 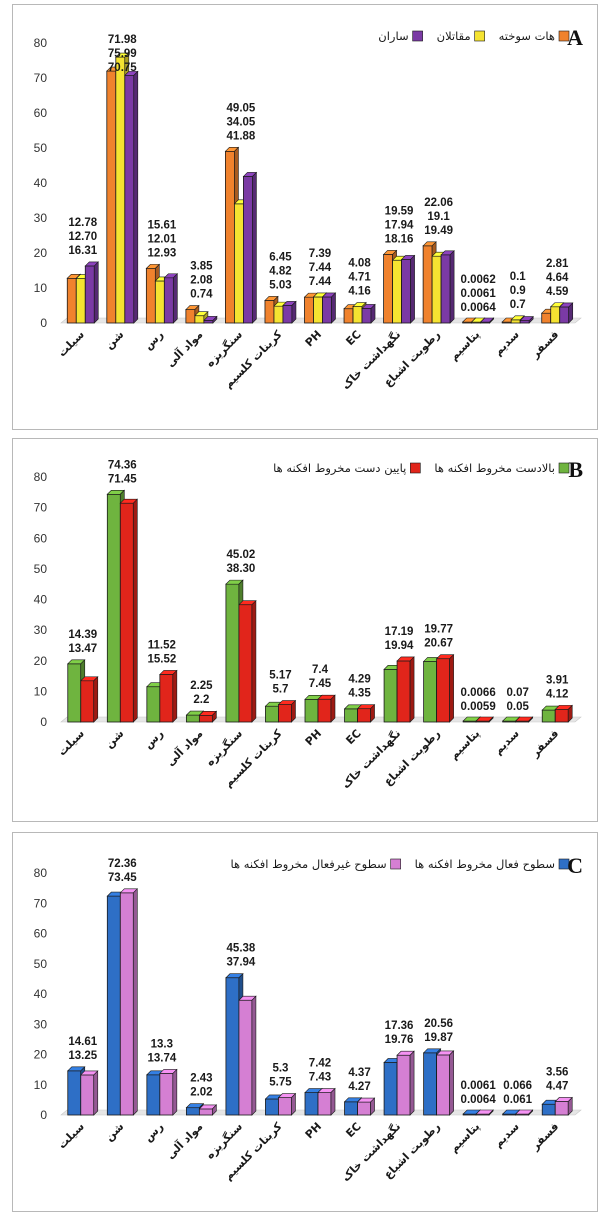 I want to click on panel-label: C, so click(x=575, y=865).